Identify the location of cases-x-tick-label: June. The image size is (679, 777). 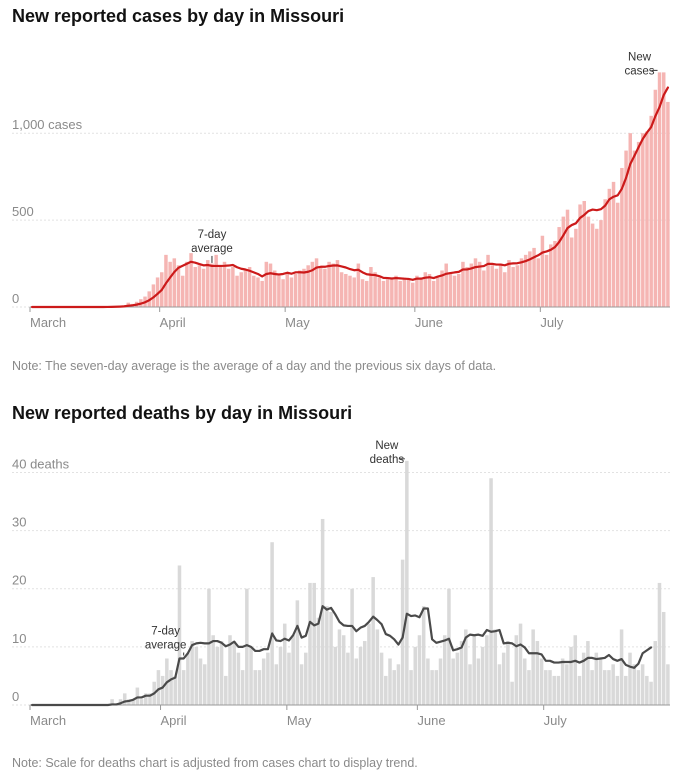
(429, 322).